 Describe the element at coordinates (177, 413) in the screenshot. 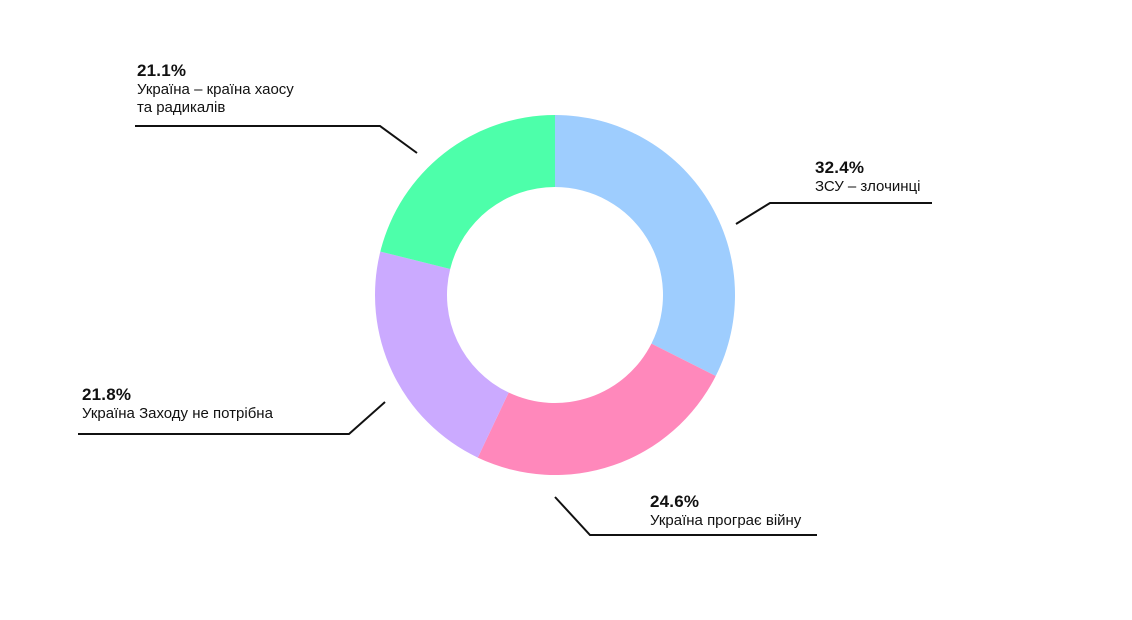

I see `slice-category-label: Україна Заходу не потрібна` at that location.